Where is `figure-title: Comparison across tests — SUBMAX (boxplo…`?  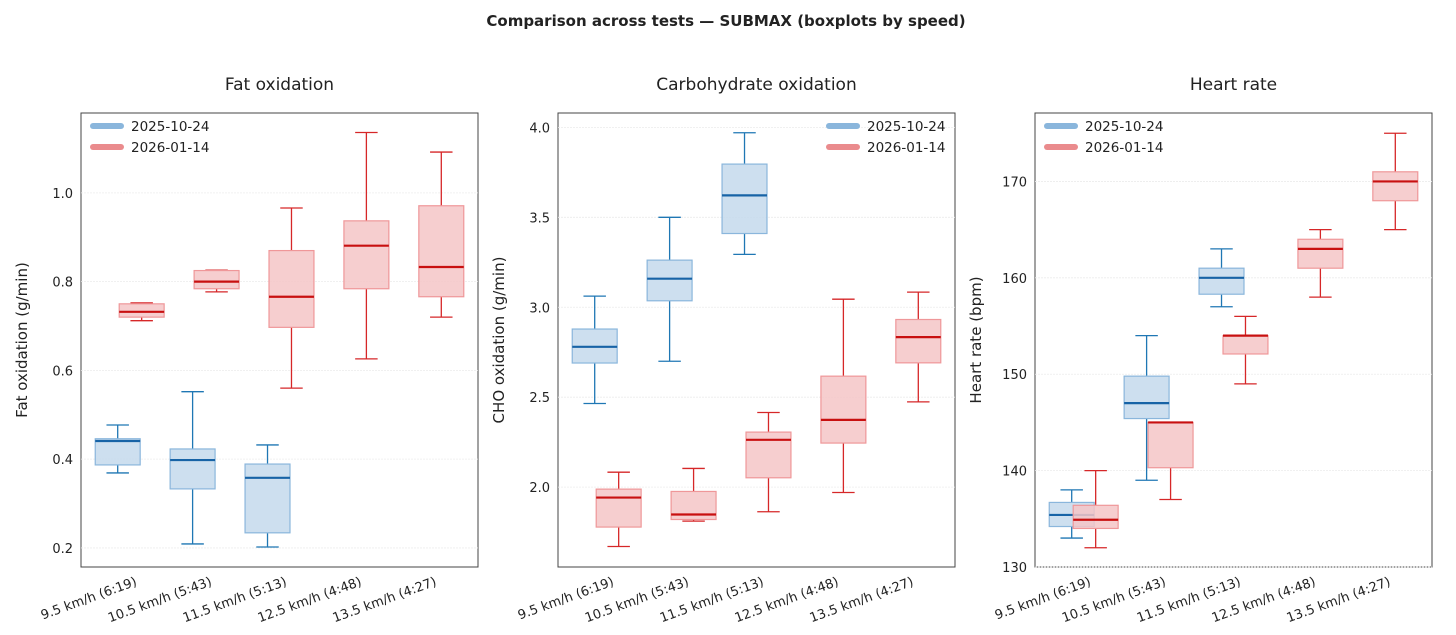
figure-title: Comparison across tests — SUBMAX (boxplo… is located at coordinates (725, 21).